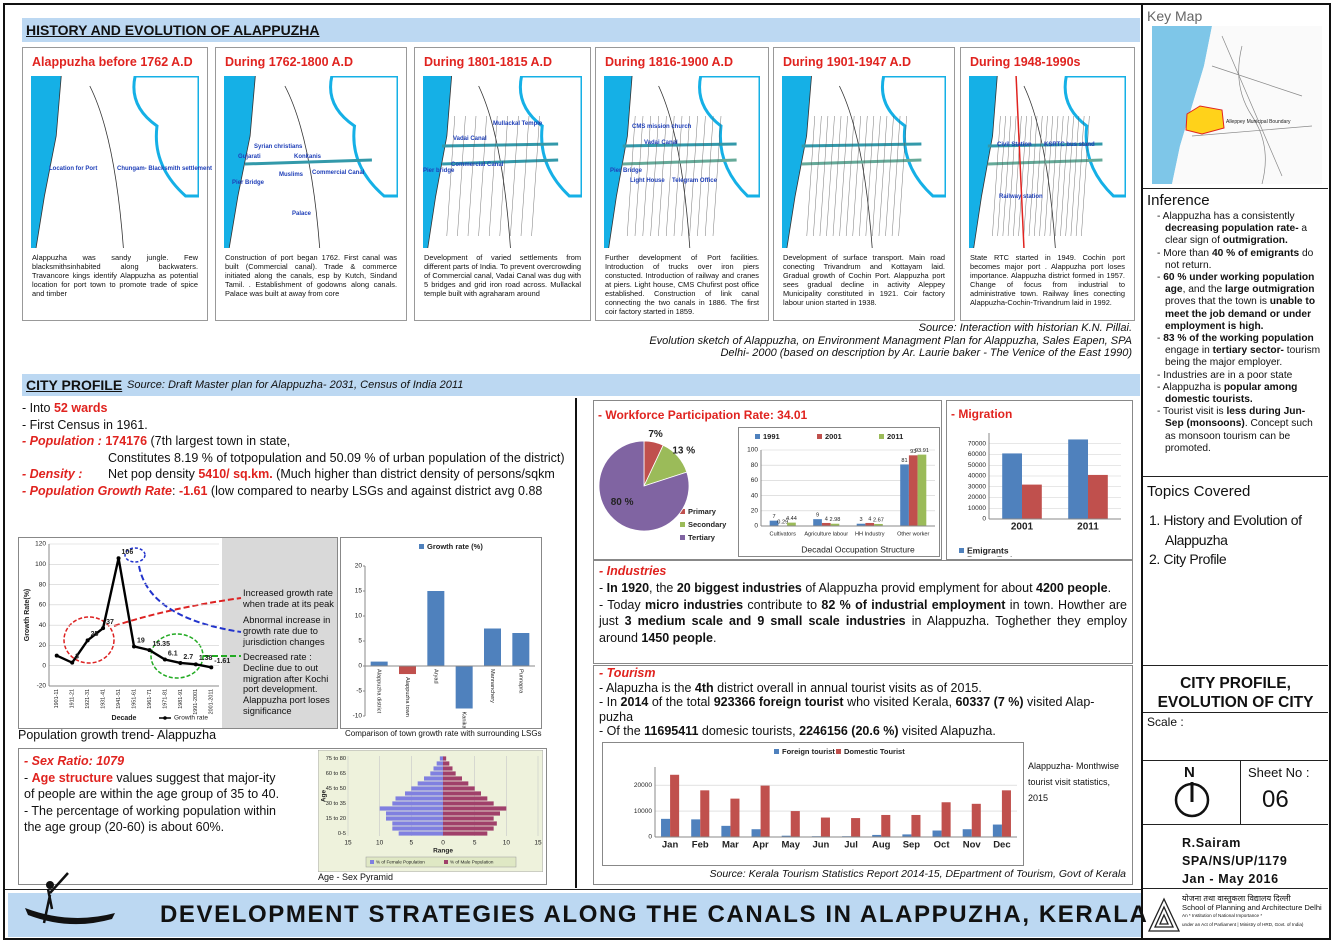 Image resolution: width=1334 pixels, height=943 pixels. I want to click on text: - Of the, so click(622, 731).